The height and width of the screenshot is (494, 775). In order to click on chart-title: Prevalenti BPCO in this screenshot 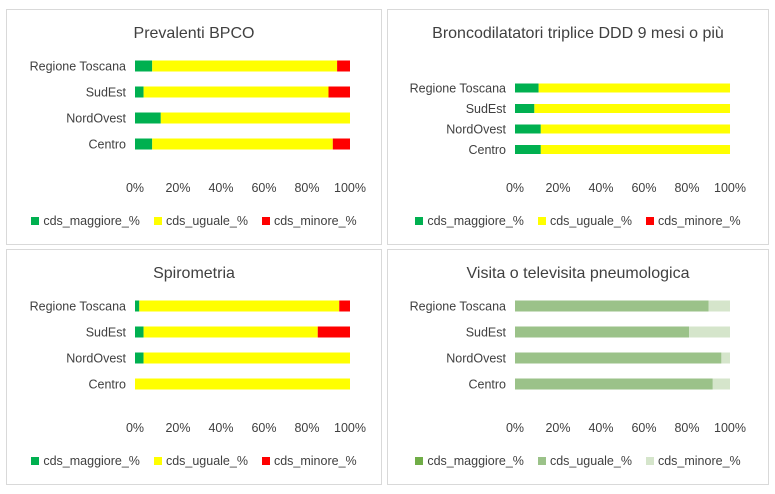, I will do `click(194, 33)`.